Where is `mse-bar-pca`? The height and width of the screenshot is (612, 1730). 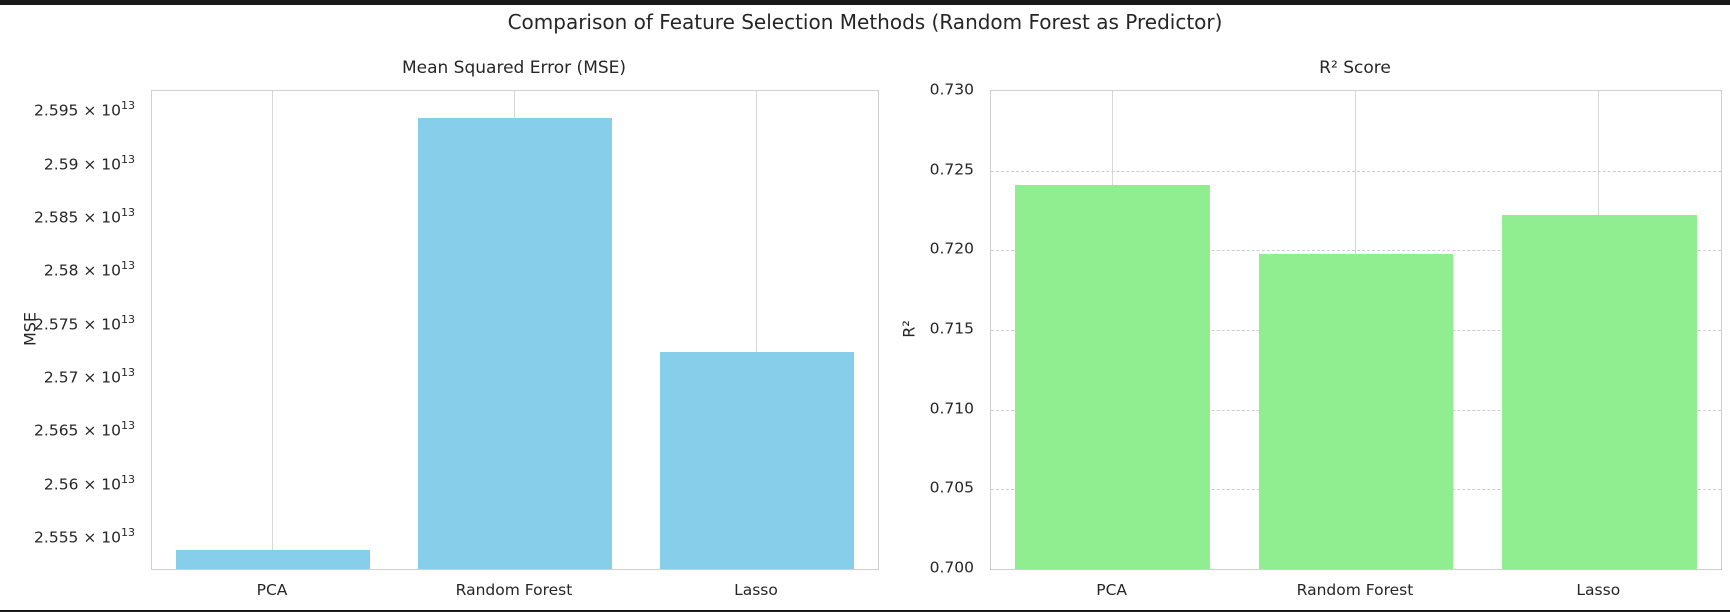 mse-bar-pca is located at coordinates (273, 559).